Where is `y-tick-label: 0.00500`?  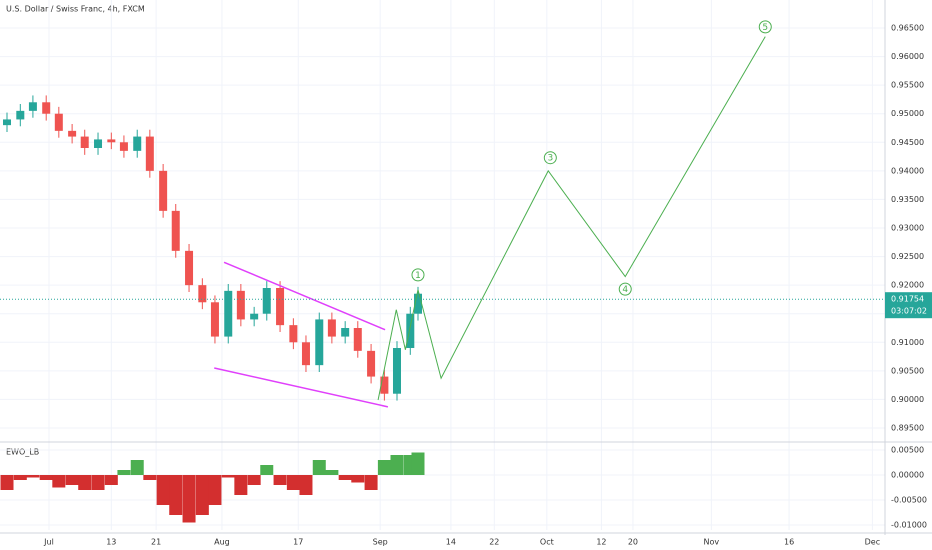
y-tick-label: 0.00500 is located at coordinates (907, 450).